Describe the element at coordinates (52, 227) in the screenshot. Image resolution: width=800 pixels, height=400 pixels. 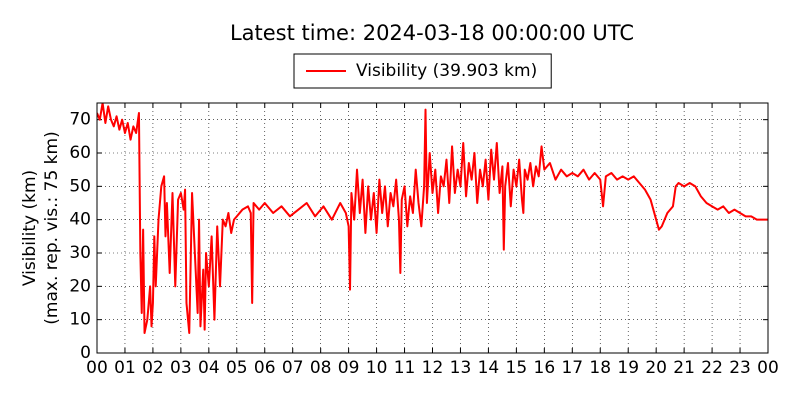
I see `y-axis-label: (max. rep. vis.: 75 km)` at that location.